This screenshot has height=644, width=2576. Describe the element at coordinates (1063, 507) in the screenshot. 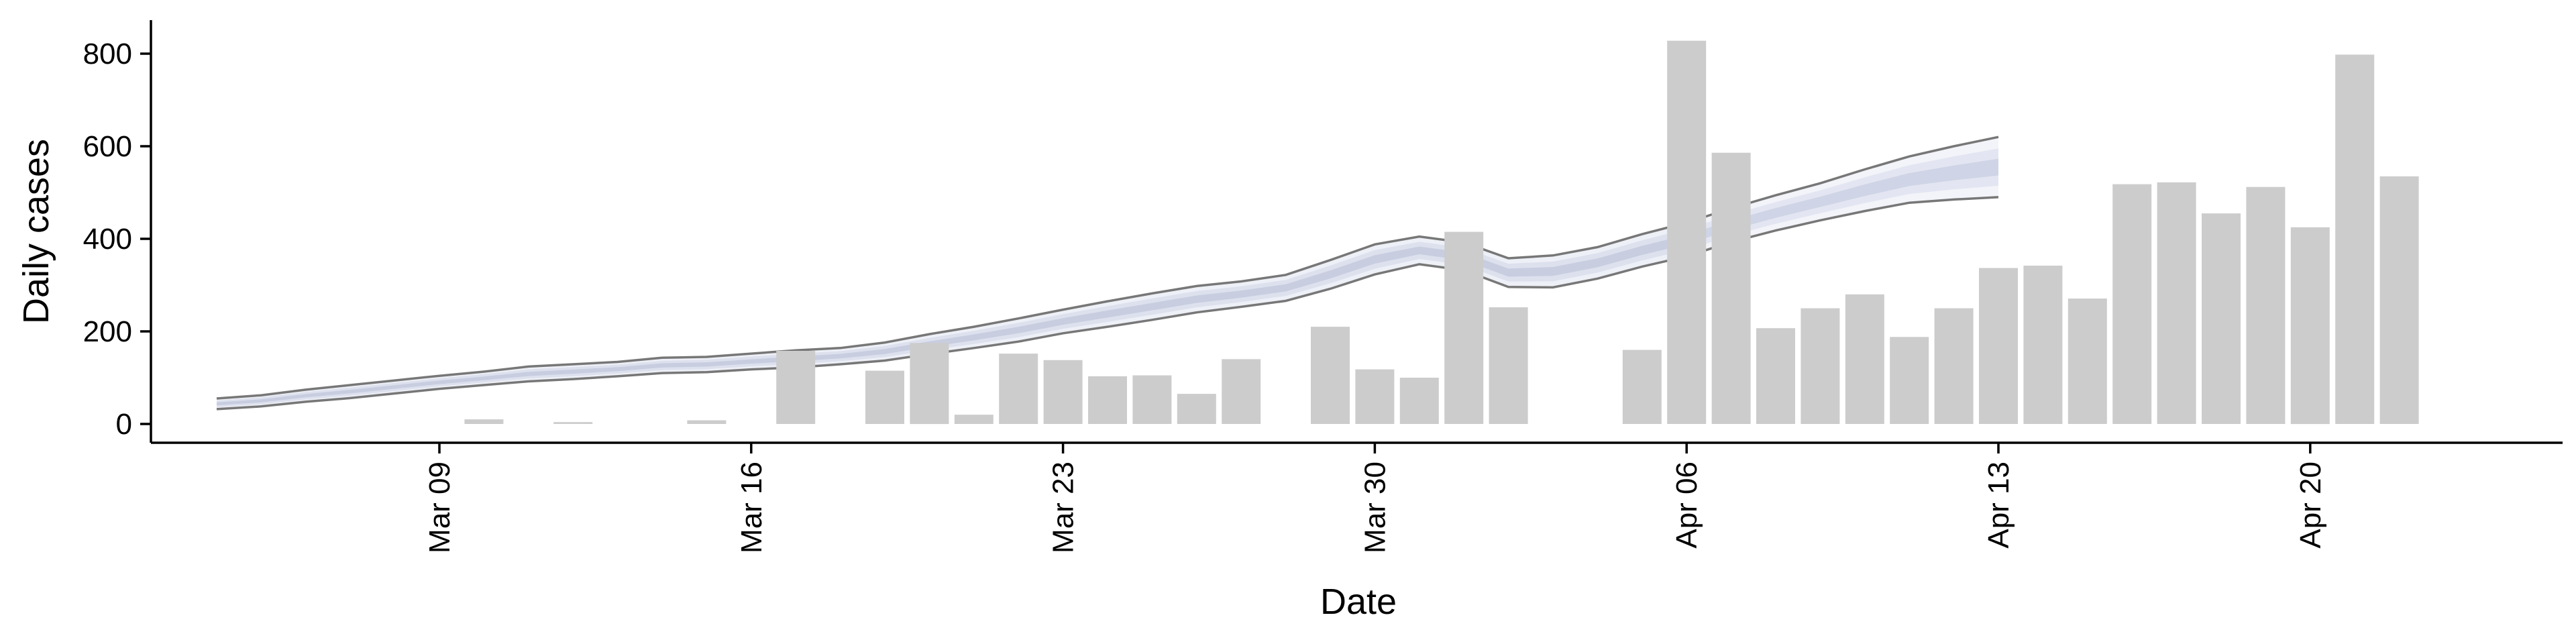

I see `x-tick-label: Mar 23` at that location.